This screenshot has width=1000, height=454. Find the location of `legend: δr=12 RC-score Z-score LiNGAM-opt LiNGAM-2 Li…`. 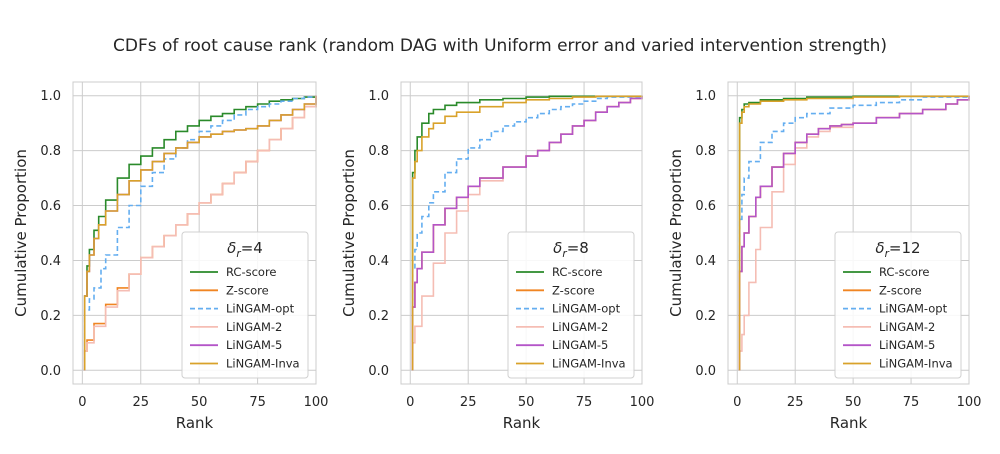

legend: δr=12 RC-score Z-score LiNGAM-opt LiNGAM-2 Li… is located at coordinates (898, 305).